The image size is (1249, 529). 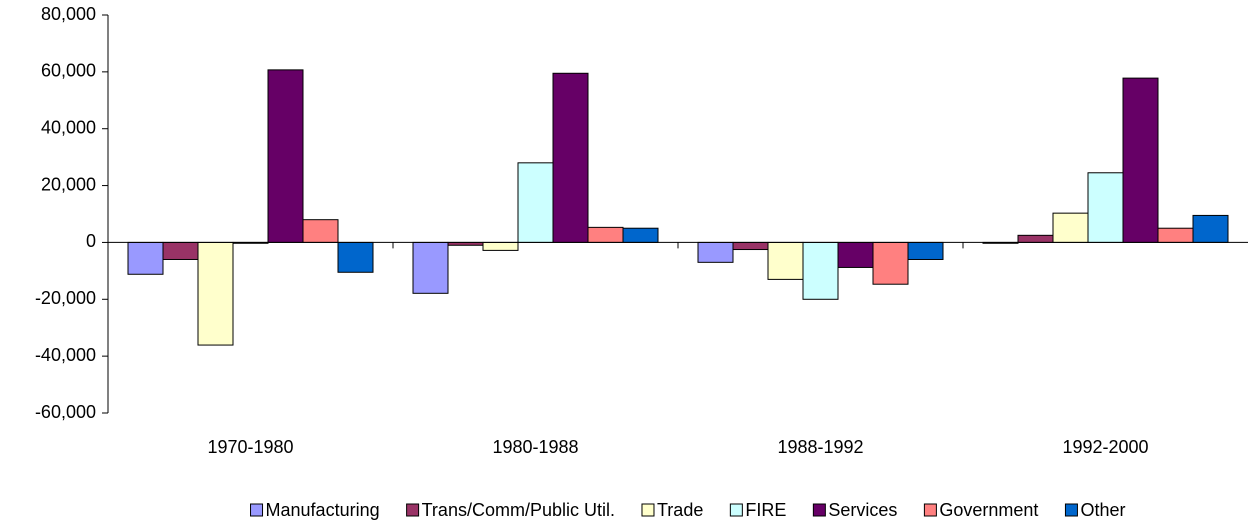 I want to click on legend-label: Manufacturing, so click(x=323, y=510).